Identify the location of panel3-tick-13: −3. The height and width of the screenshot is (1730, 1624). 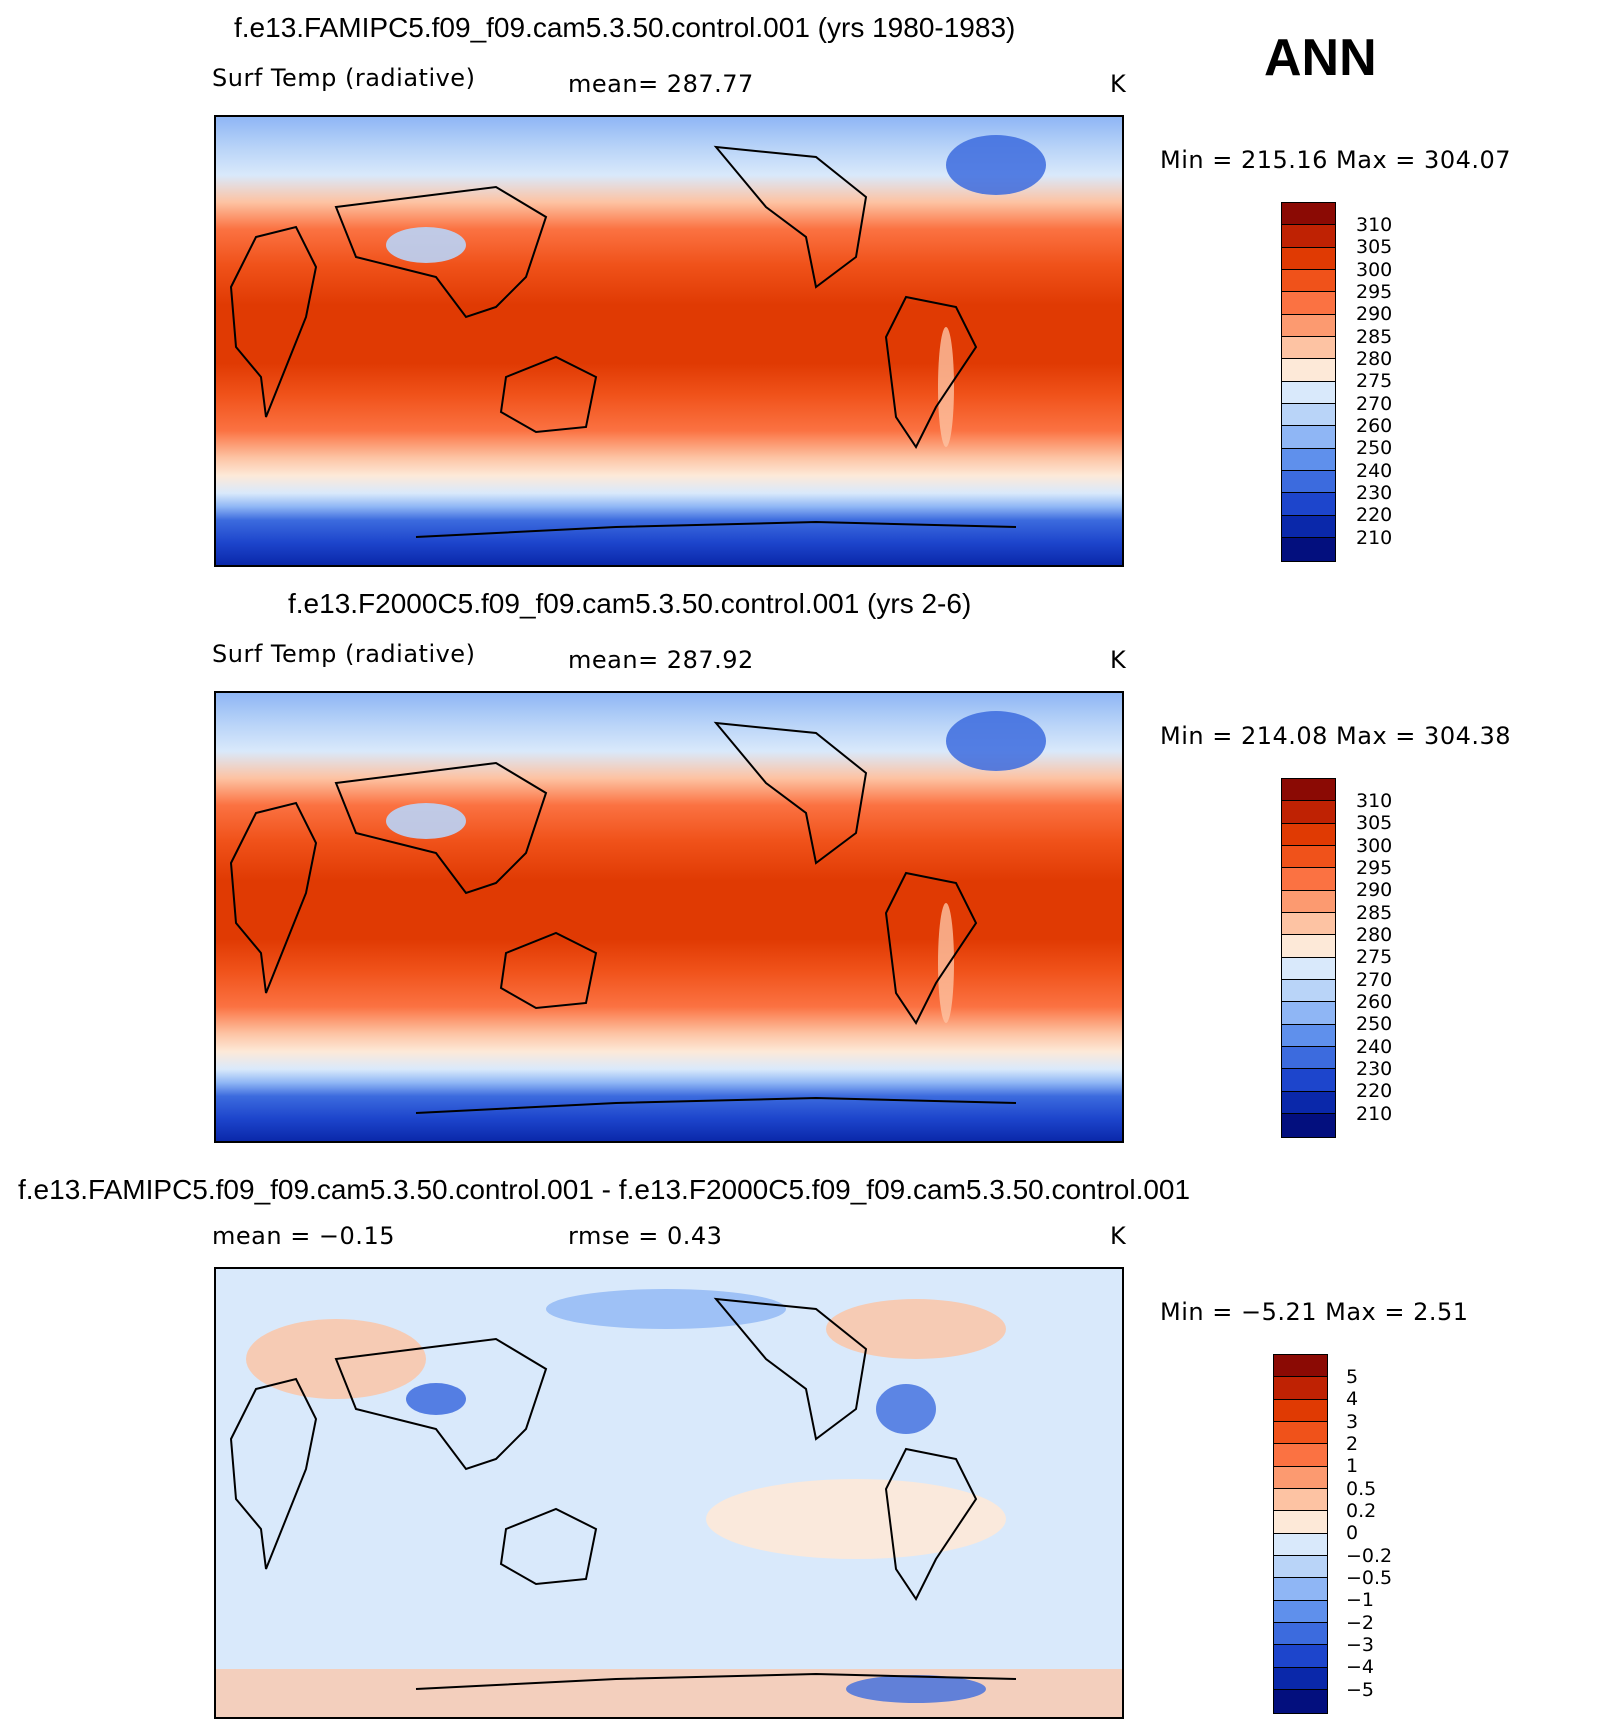
(1360, 1645).